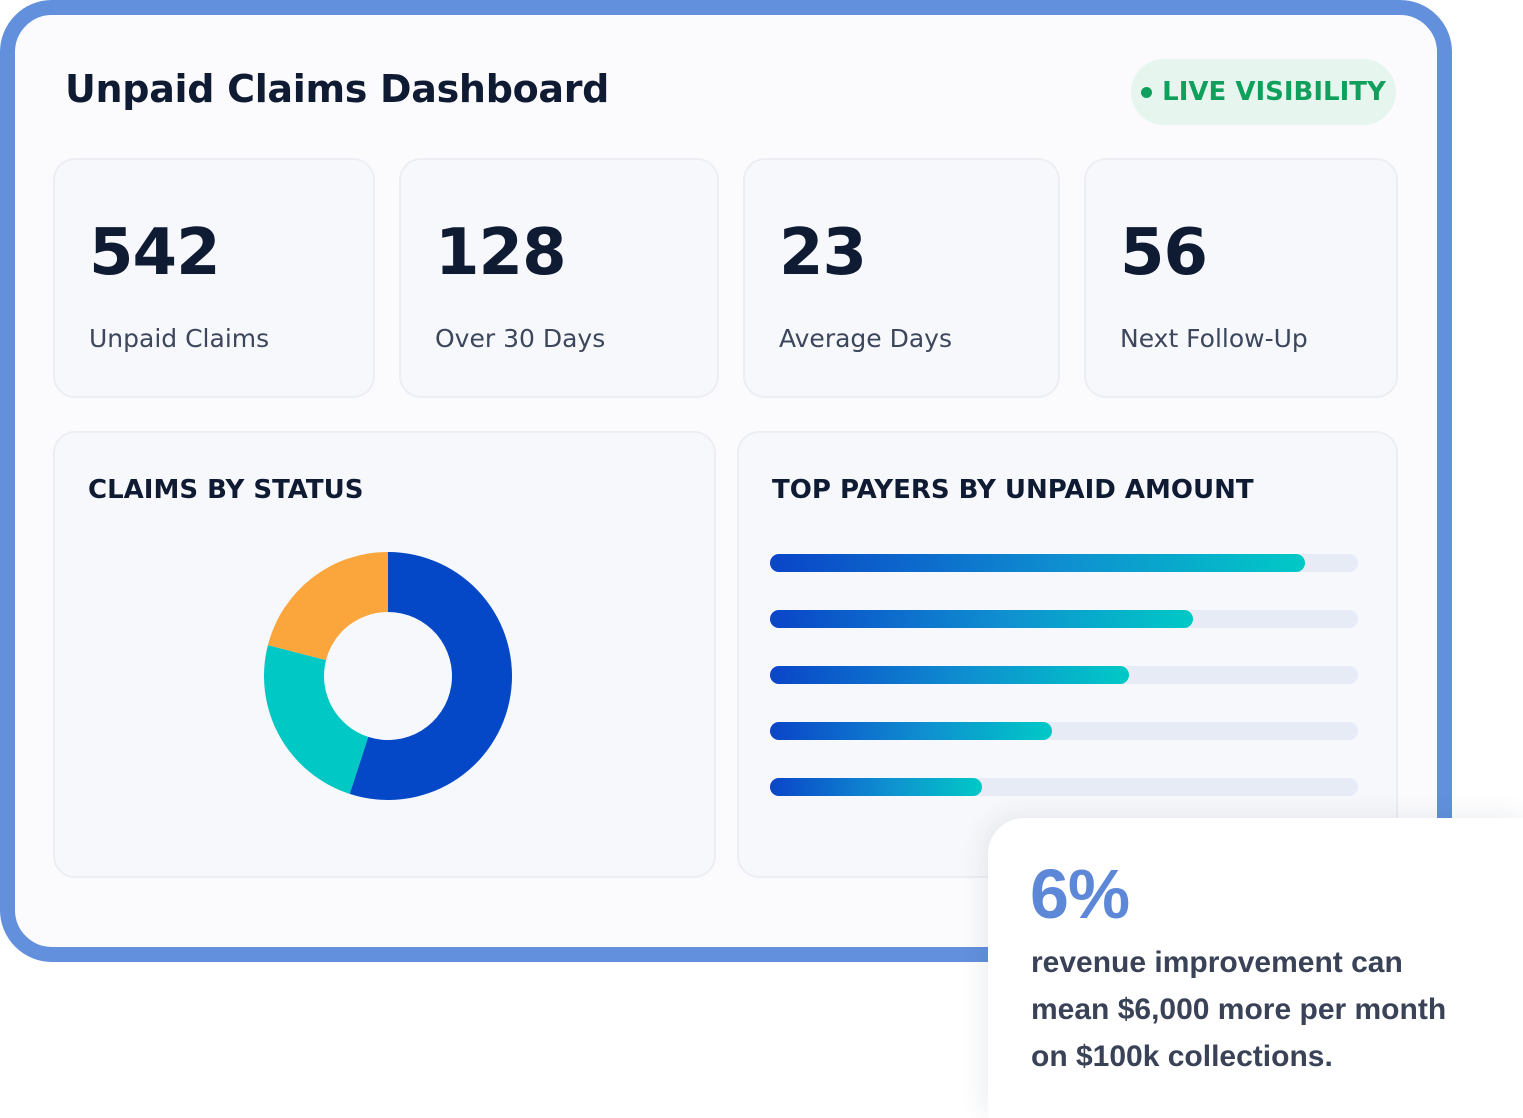  Describe the element at coordinates (179, 338) in the screenshot. I see `stat-label: Unpaid Claims` at that location.